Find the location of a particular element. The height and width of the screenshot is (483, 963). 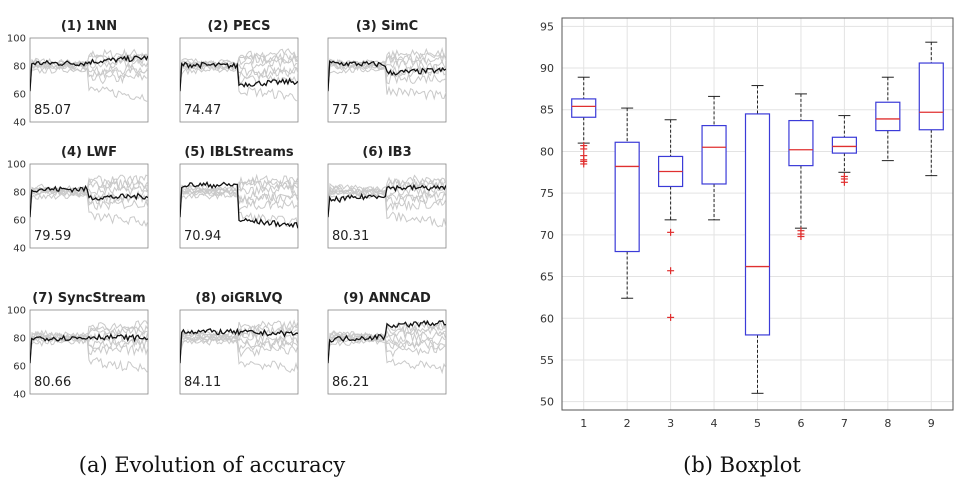

panel-title: (5) IBLStreams is located at coordinates (239, 152).